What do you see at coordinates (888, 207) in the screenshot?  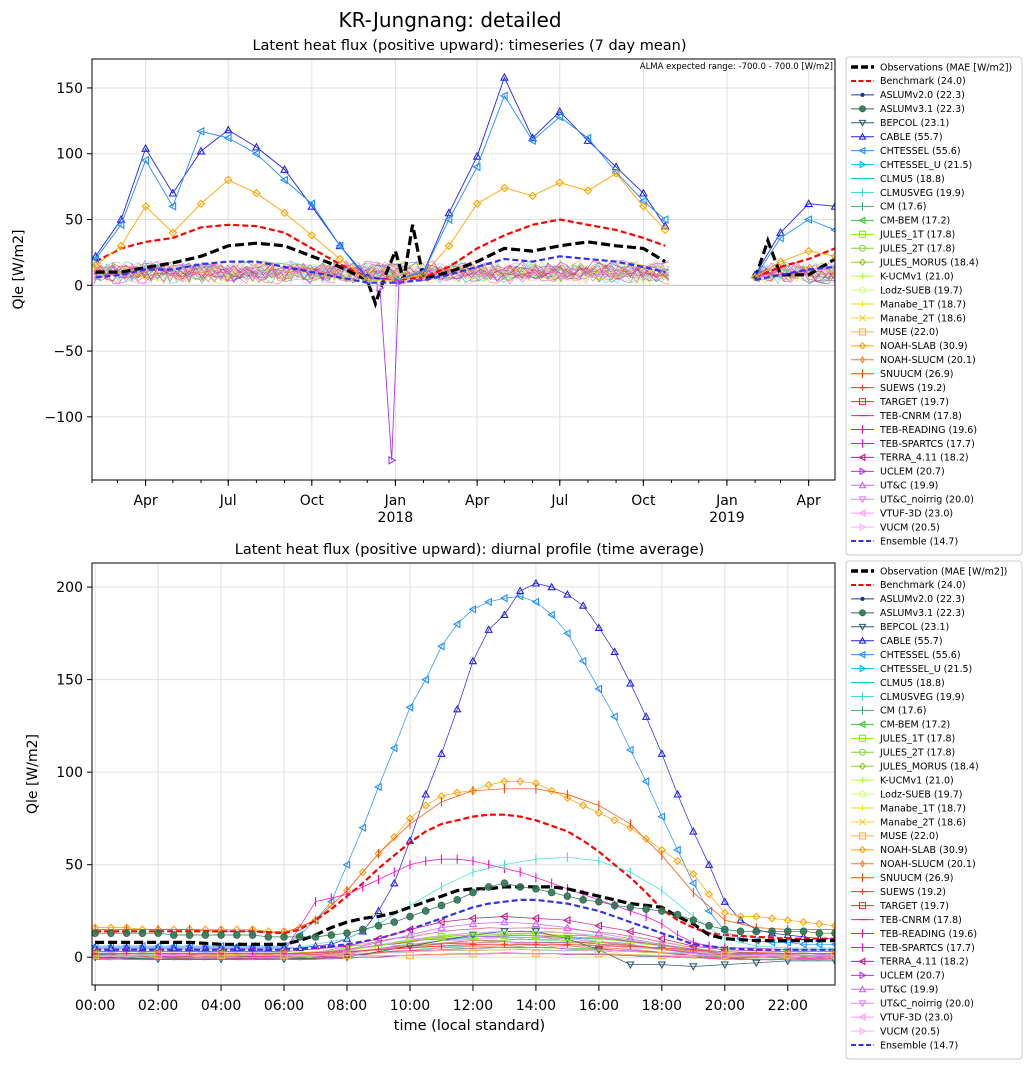 I see `legend-item: CM (17.6)` at bounding box center [888, 207].